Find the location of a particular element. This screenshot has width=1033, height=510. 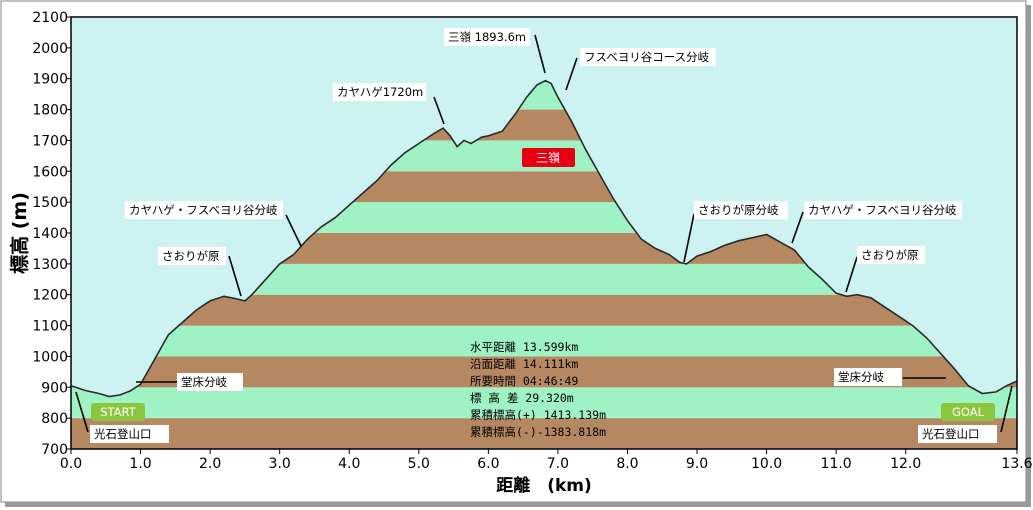

y-tick-label: 2000 is located at coordinates (50, 49).